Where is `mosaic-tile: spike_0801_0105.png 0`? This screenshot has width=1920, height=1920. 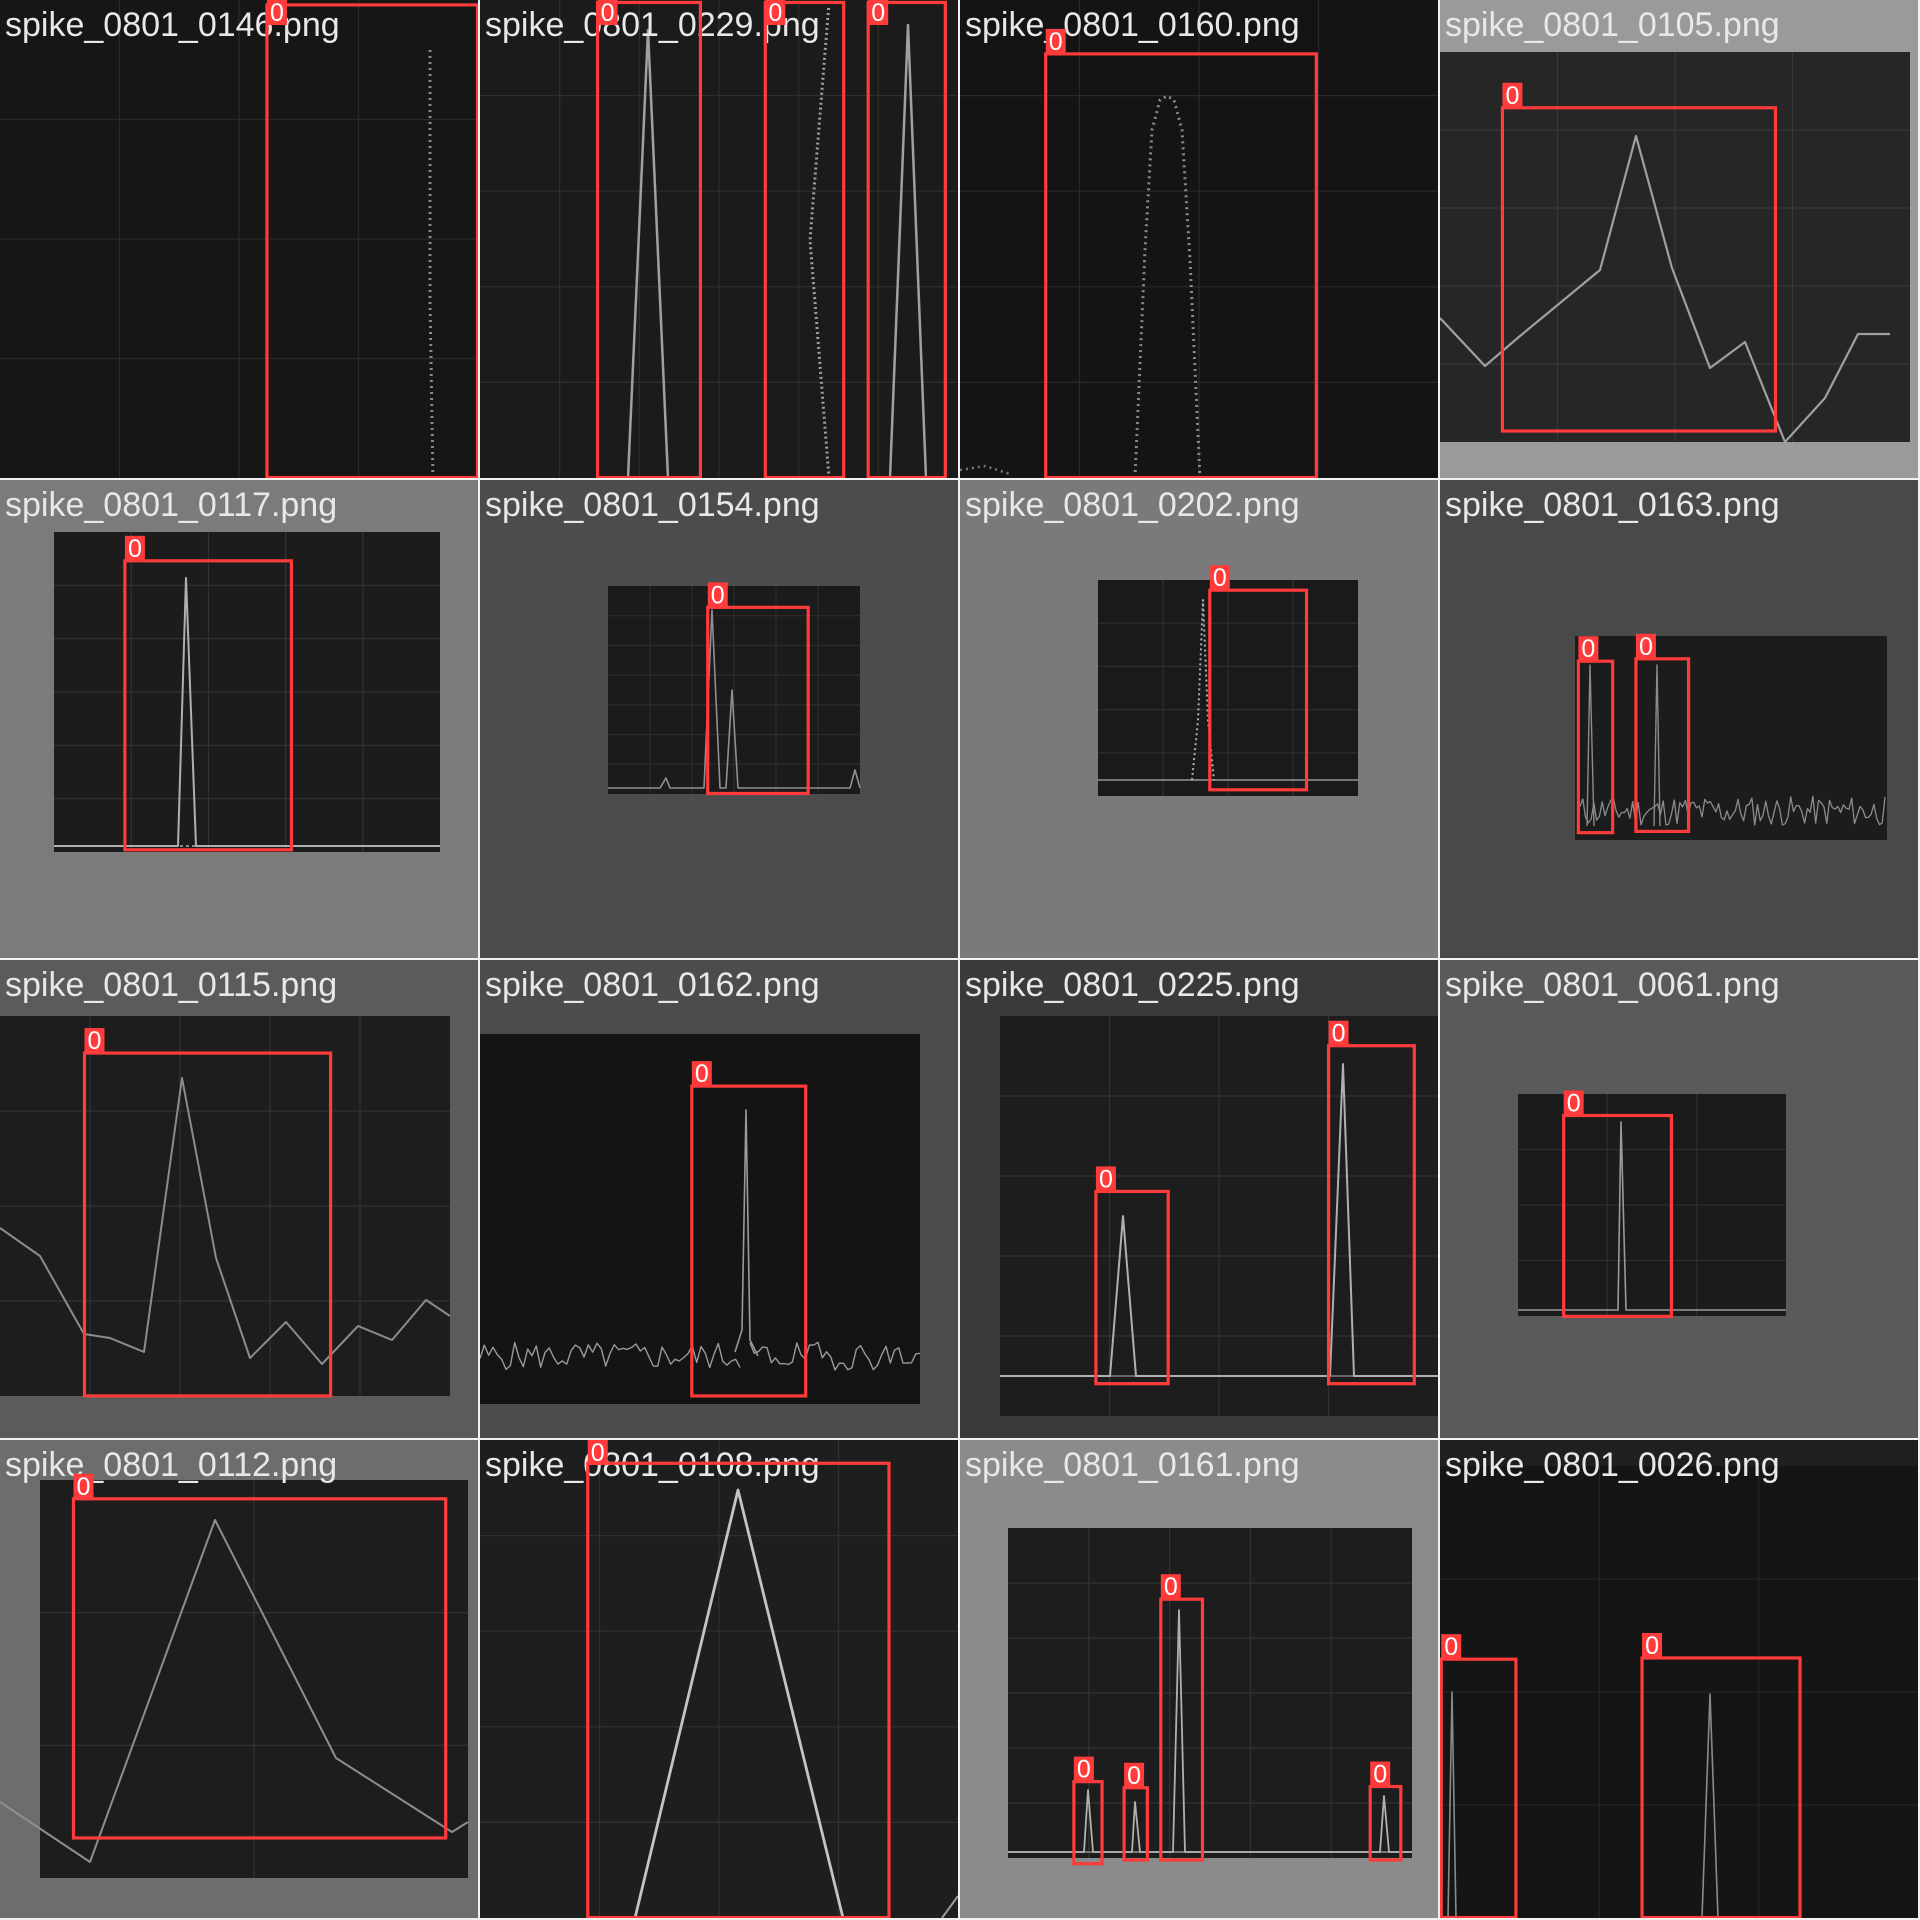 mosaic-tile: spike_0801_0105.png 0 is located at coordinates (1679, 239).